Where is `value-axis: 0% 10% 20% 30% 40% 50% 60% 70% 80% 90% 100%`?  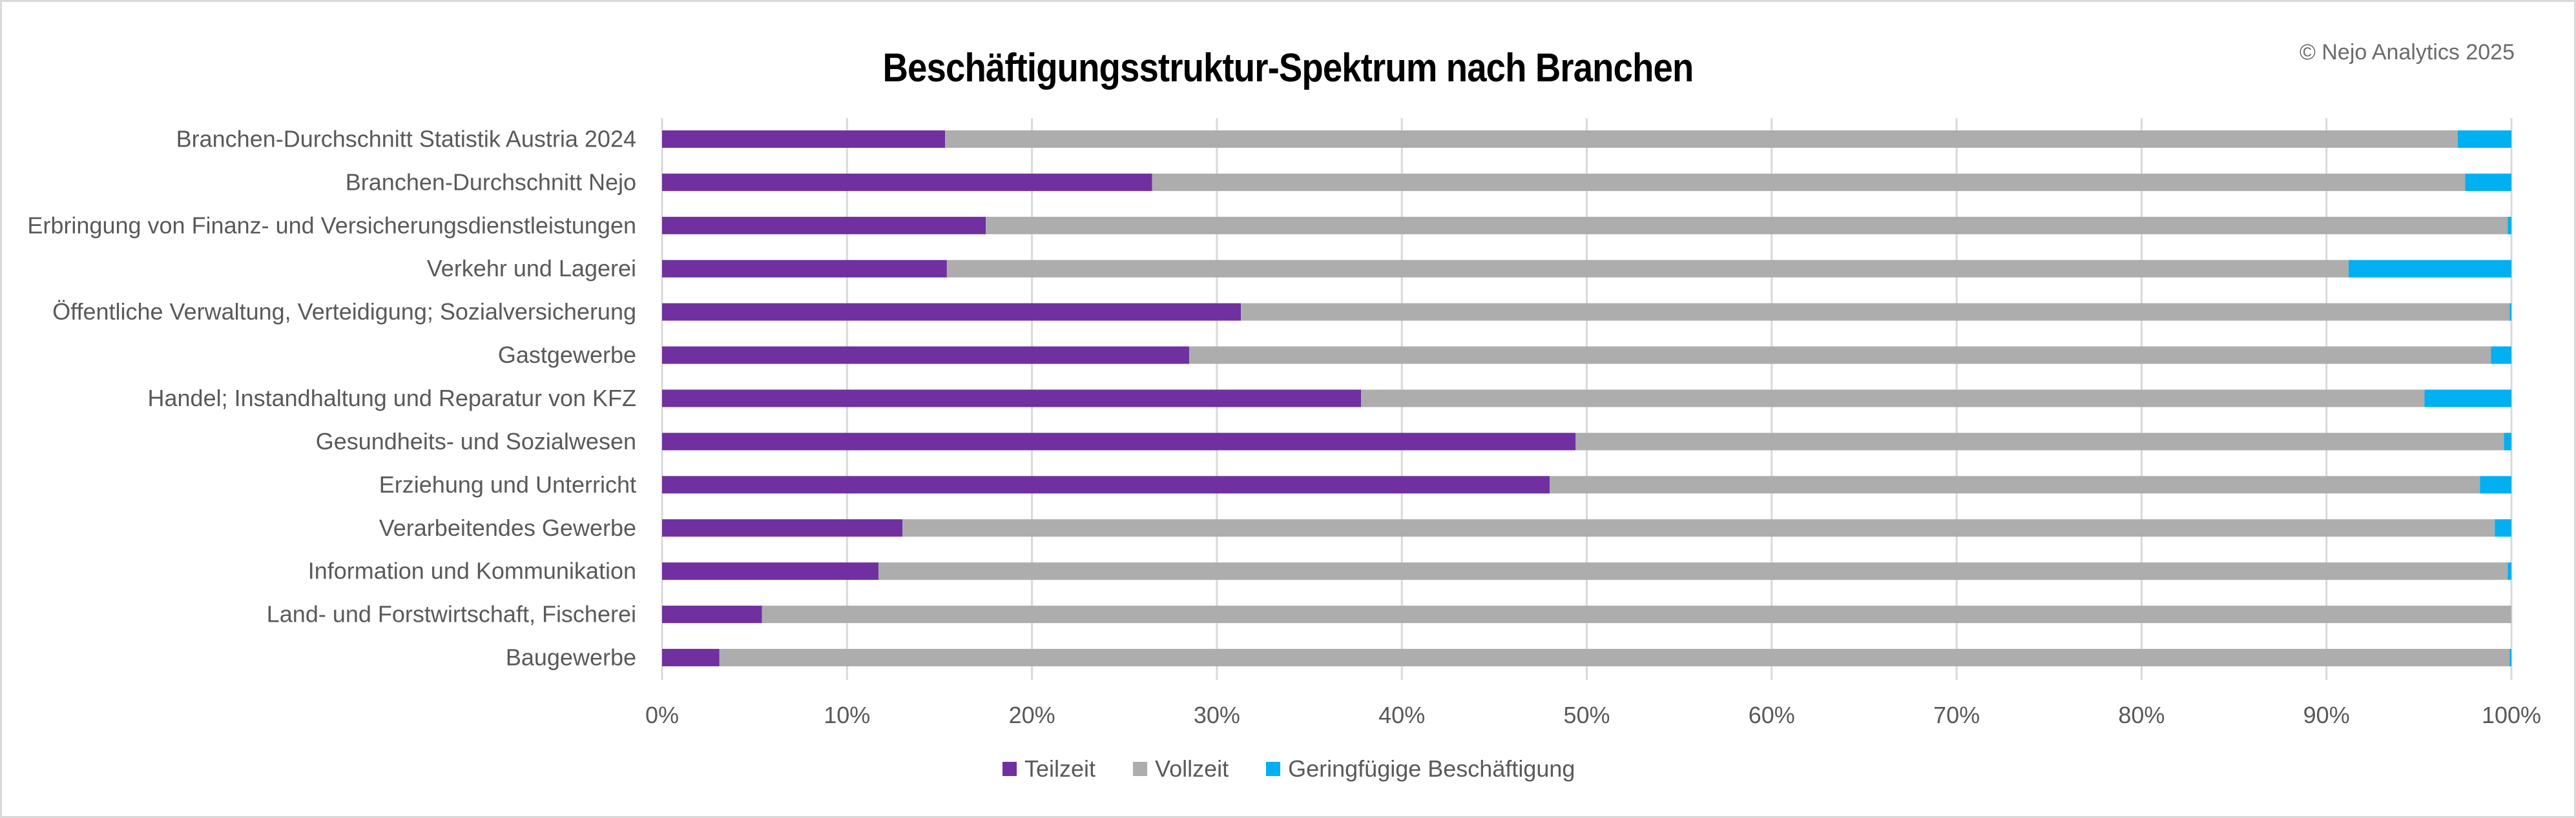 value-axis: 0% 10% 20% 30% 40% 50% 60% 70% 80% 90% 100% is located at coordinates (1593, 715).